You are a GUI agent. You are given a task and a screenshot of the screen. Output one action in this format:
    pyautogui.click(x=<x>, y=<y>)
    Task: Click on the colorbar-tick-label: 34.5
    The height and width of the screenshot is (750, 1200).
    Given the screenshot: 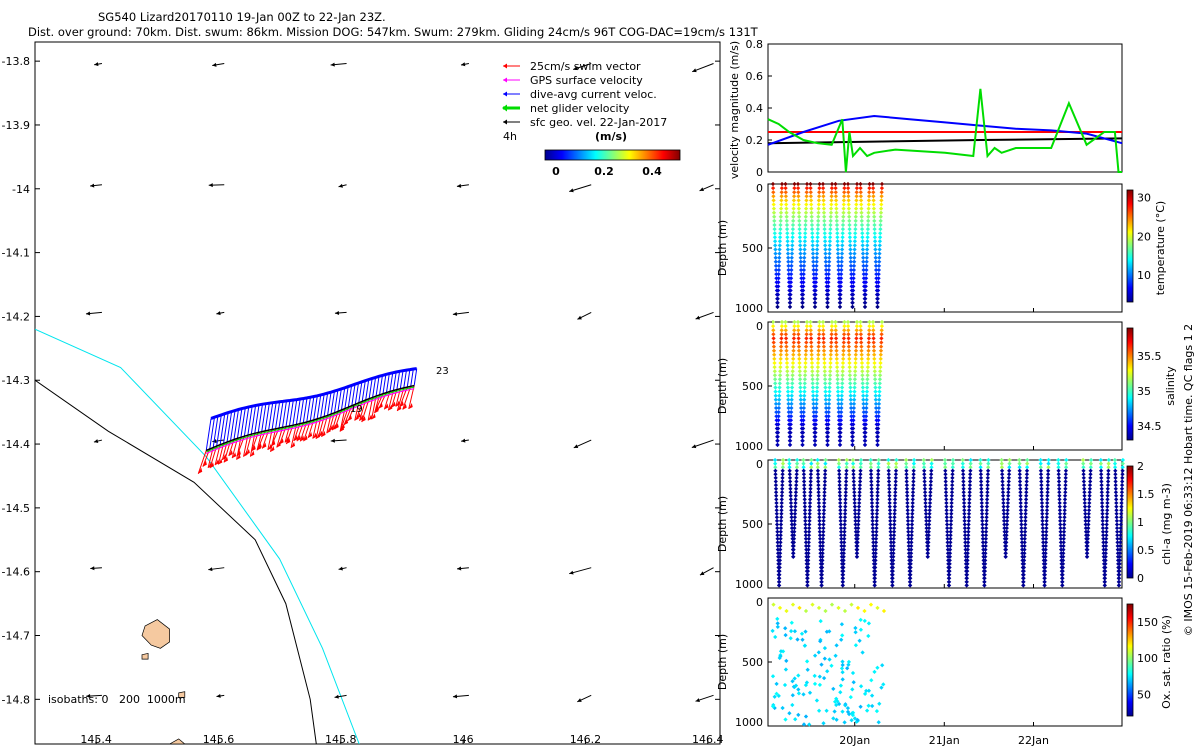 What is the action you would take?
    pyautogui.click(x=1149, y=426)
    